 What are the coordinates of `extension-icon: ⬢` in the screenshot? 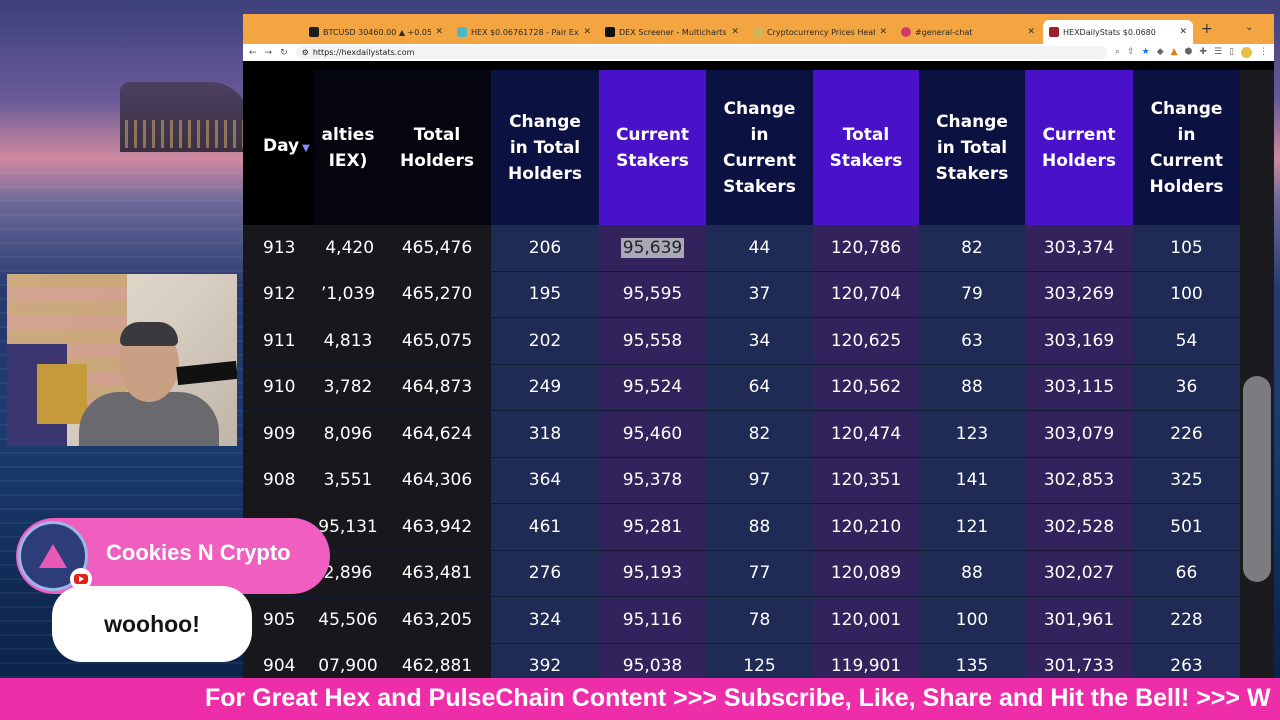 It's located at (1188, 52).